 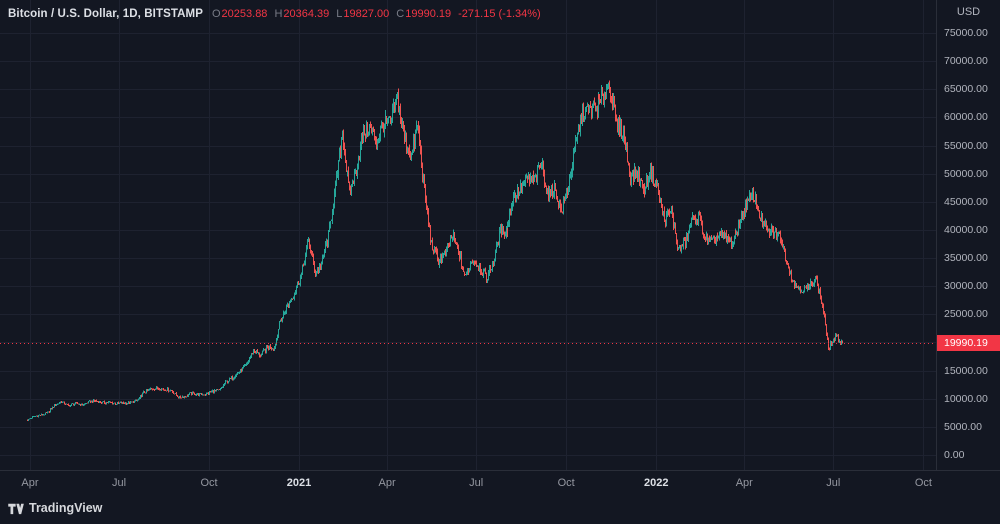 I want to click on tradingview-logo-text: TradingView, so click(x=66, y=508).